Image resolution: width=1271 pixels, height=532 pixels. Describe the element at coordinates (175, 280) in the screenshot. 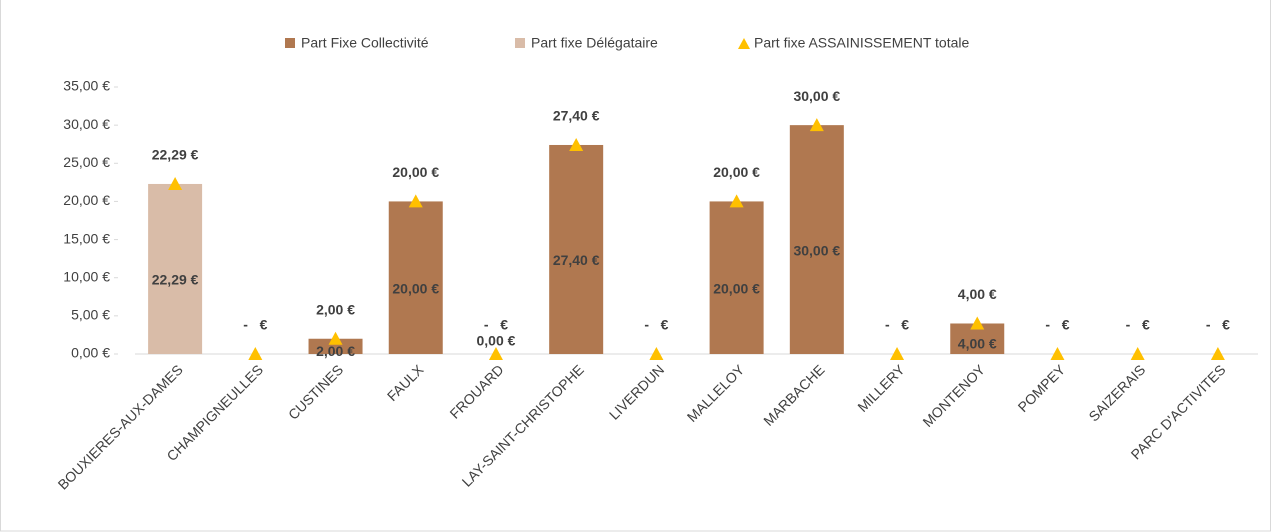

I see `bar-label: 22,29 €` at that location.